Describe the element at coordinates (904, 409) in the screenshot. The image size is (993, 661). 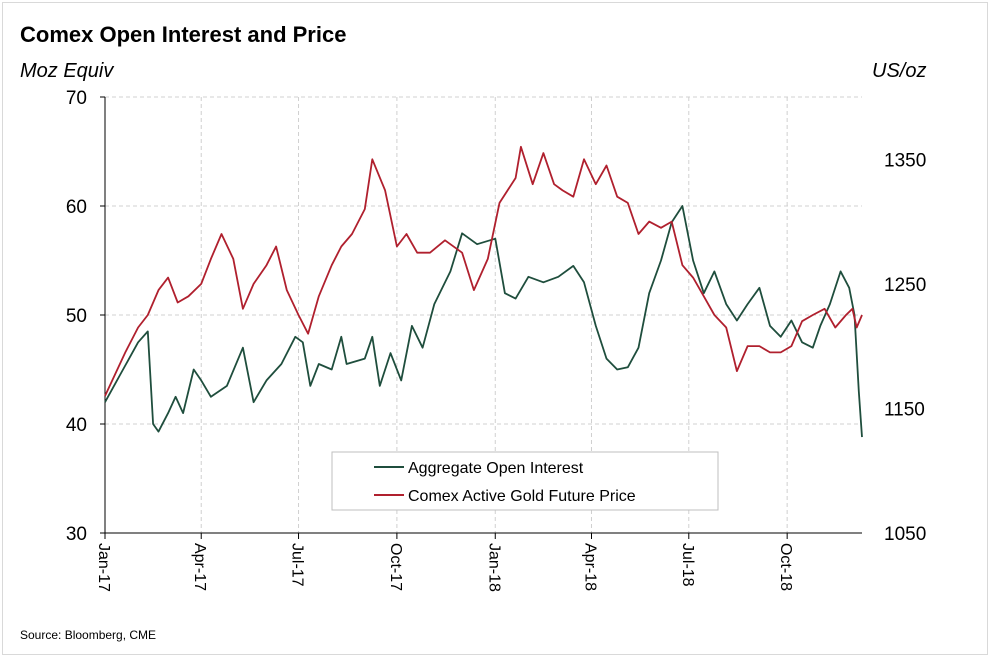
I see `y-right-tick-label: 1150` at that location.